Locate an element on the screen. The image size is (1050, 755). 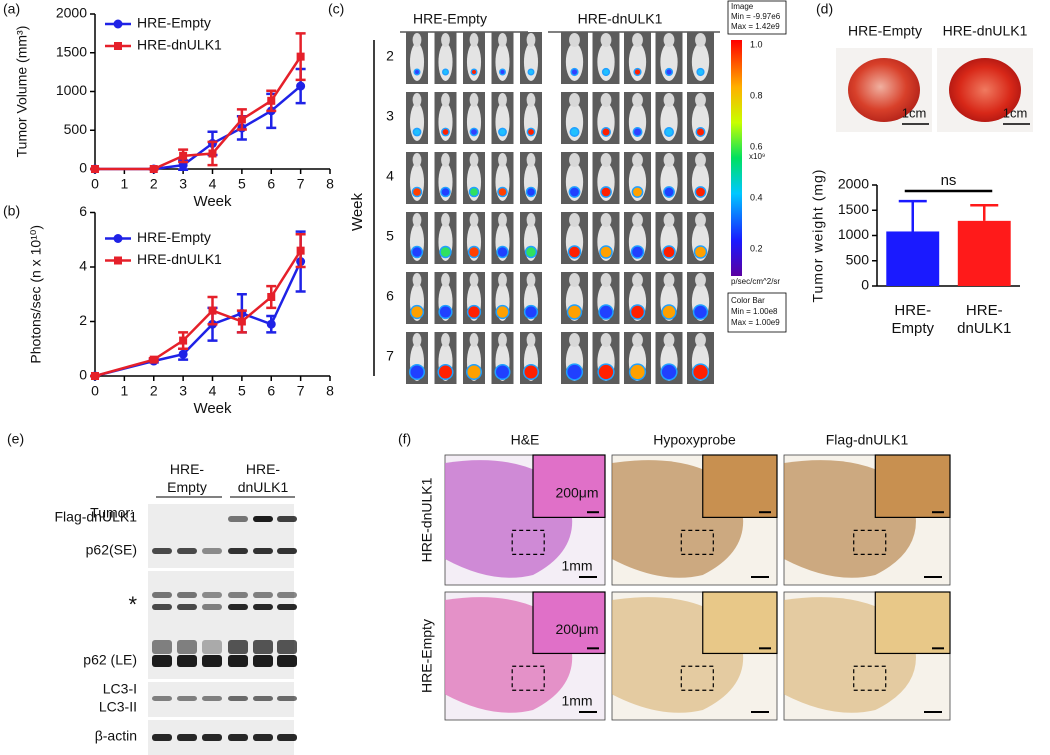
column-label: H&E is located at coordinates (525, 440).